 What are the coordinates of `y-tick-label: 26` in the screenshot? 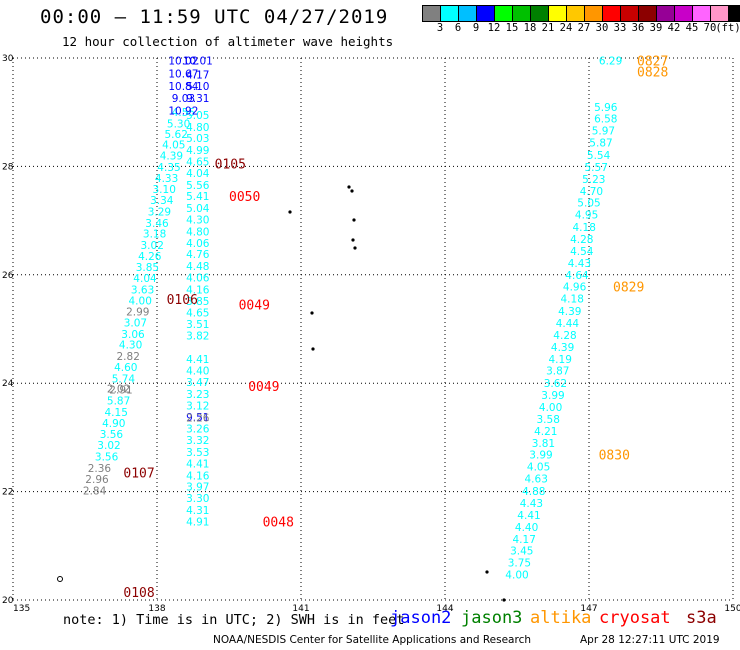 It's located at (8, 276).